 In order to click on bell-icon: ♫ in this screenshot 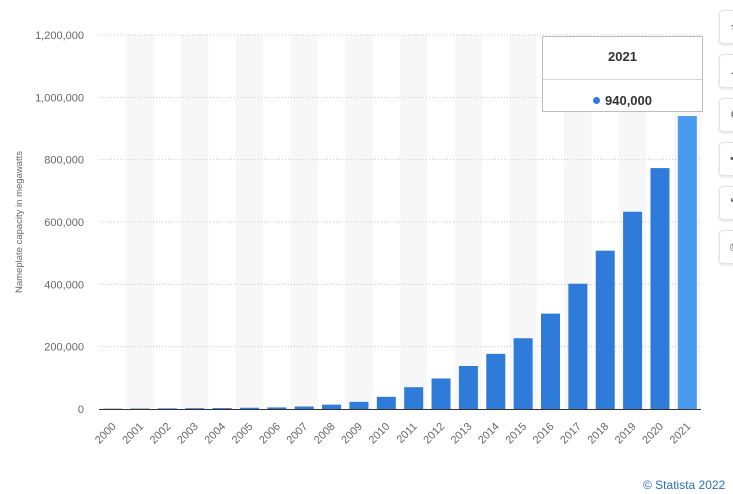, I will do `click(726, 71)`.